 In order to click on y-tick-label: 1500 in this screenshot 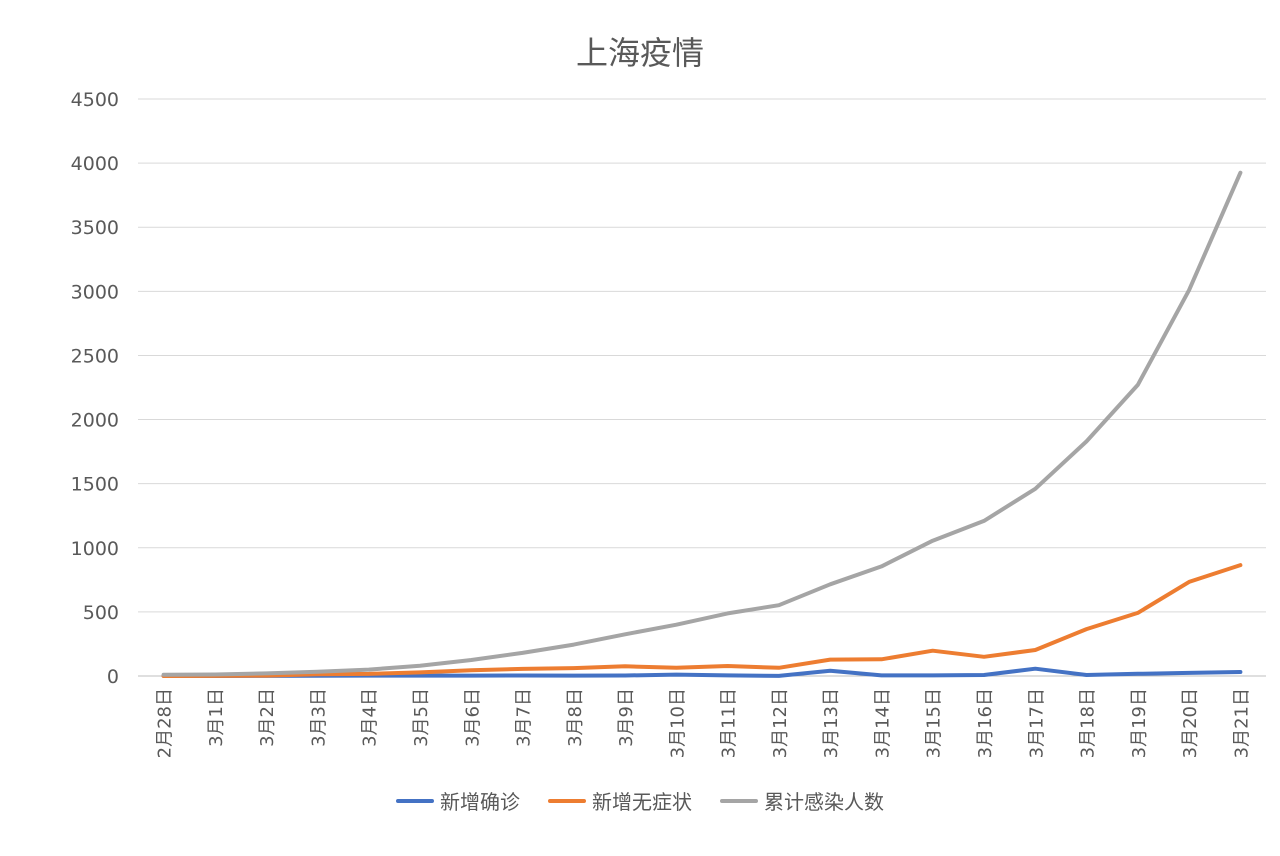, I will do `click(95, 485)`.